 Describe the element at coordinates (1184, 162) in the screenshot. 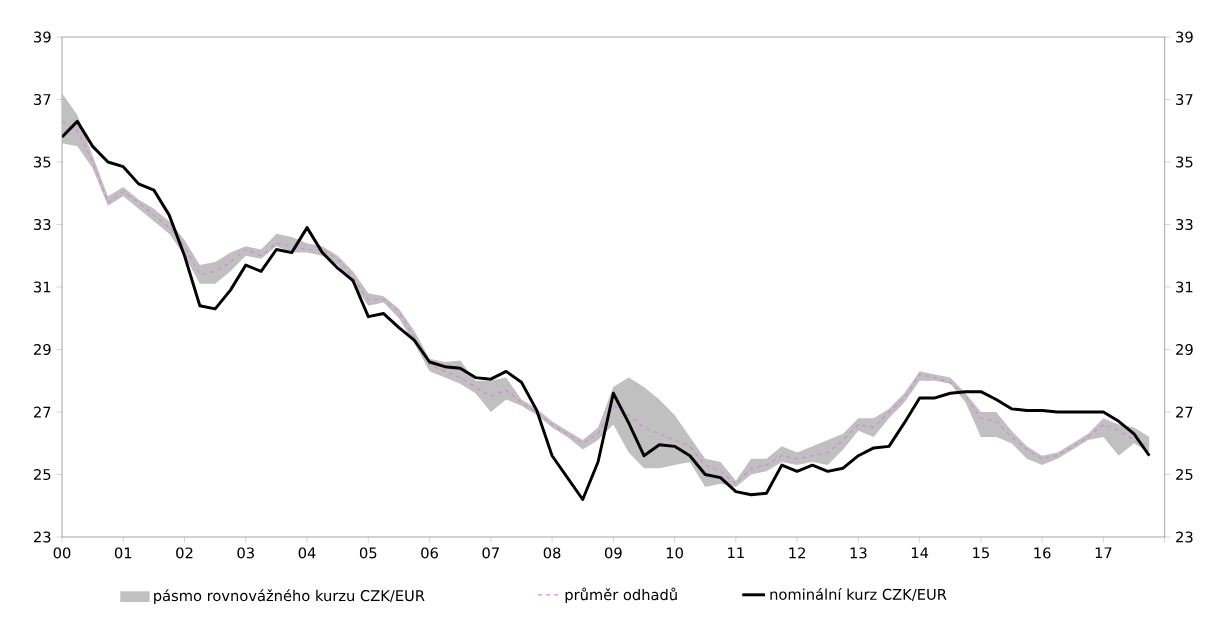

I see `y-tick-label: 35` at that location.